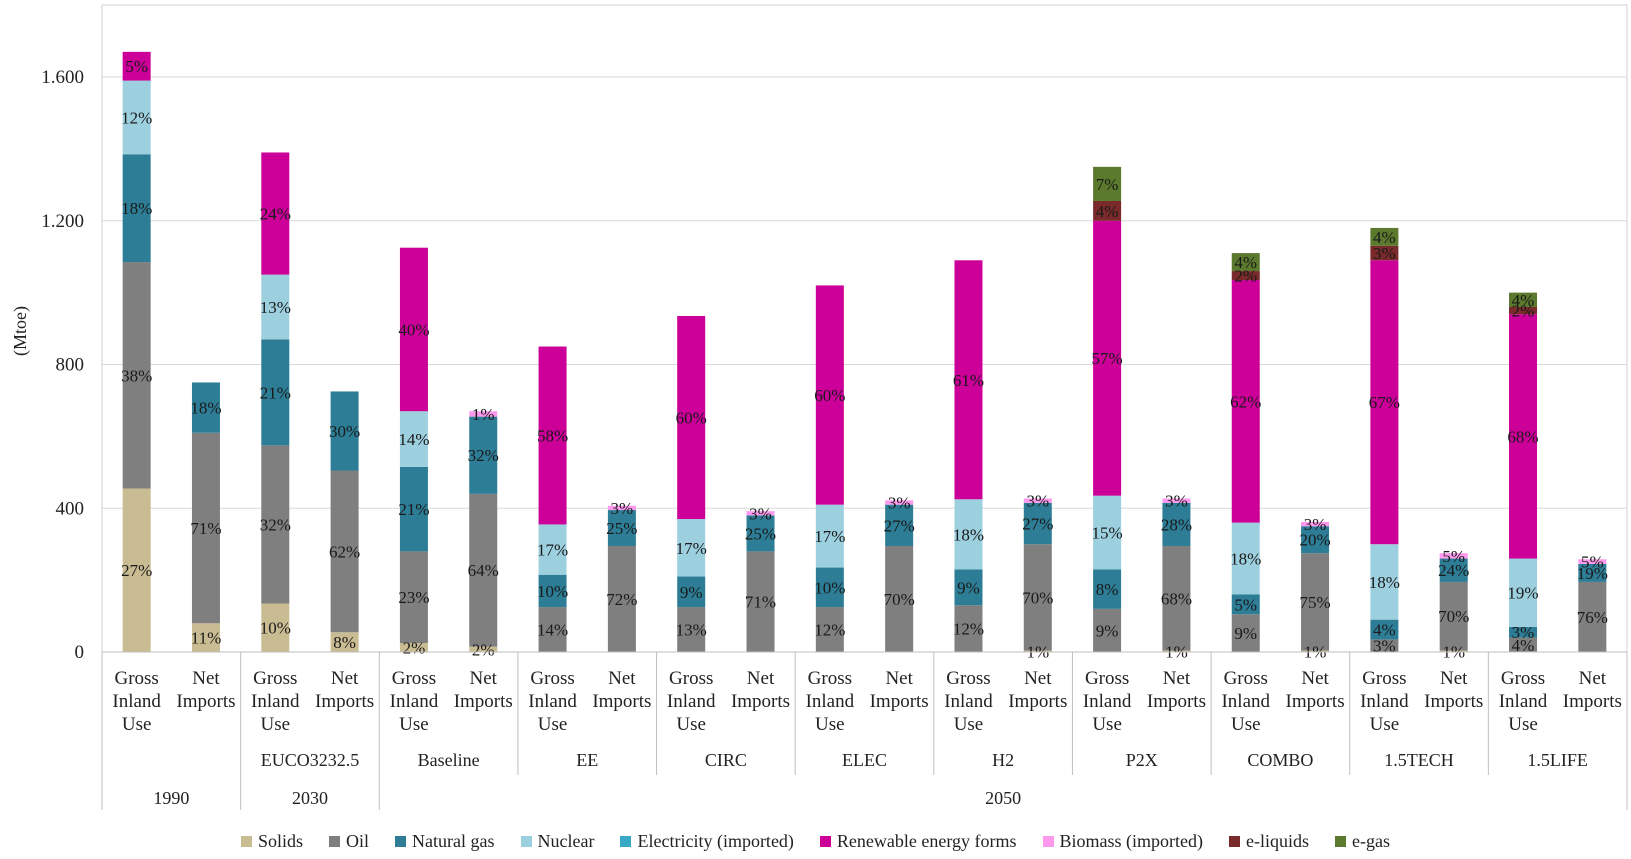  Describe the element at coordinates (206, 678) in the screenshot. I see `category-label: Net` at that location.